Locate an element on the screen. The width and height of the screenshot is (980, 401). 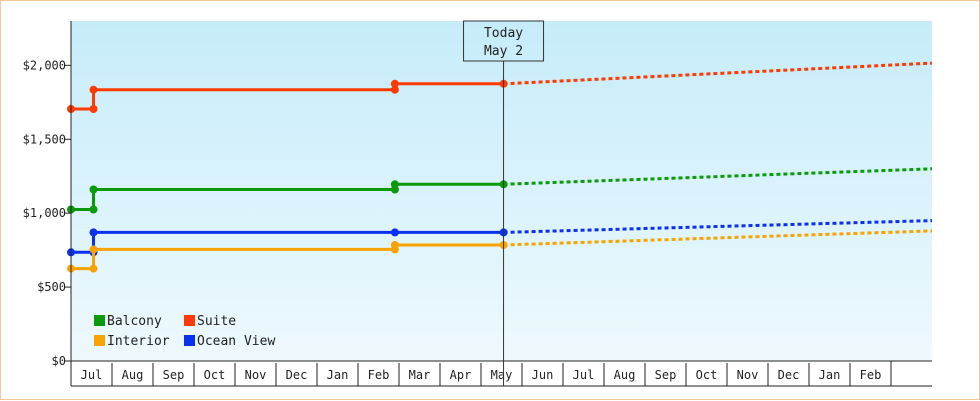
series-suite is located at coordinates (500, 87).